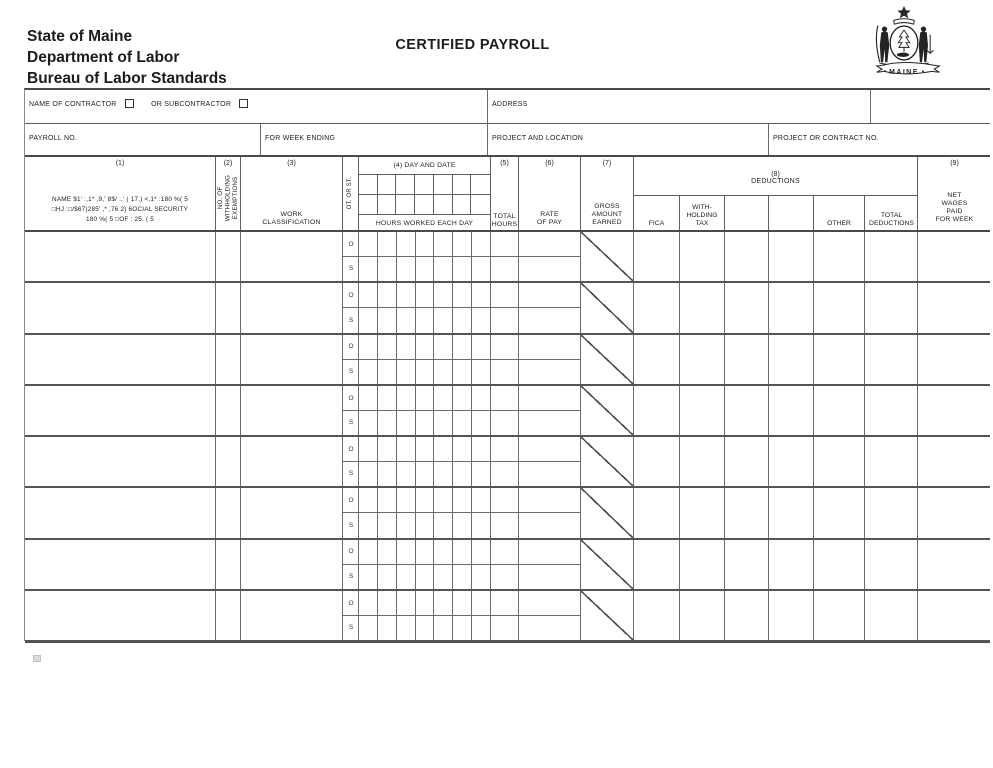 The width and height of the screenshot is (993, 768). Describe the element at coordinates (374, 139) in the screenshot. I see `week-ending-cell: FOR WEEK ENDING` at that location.